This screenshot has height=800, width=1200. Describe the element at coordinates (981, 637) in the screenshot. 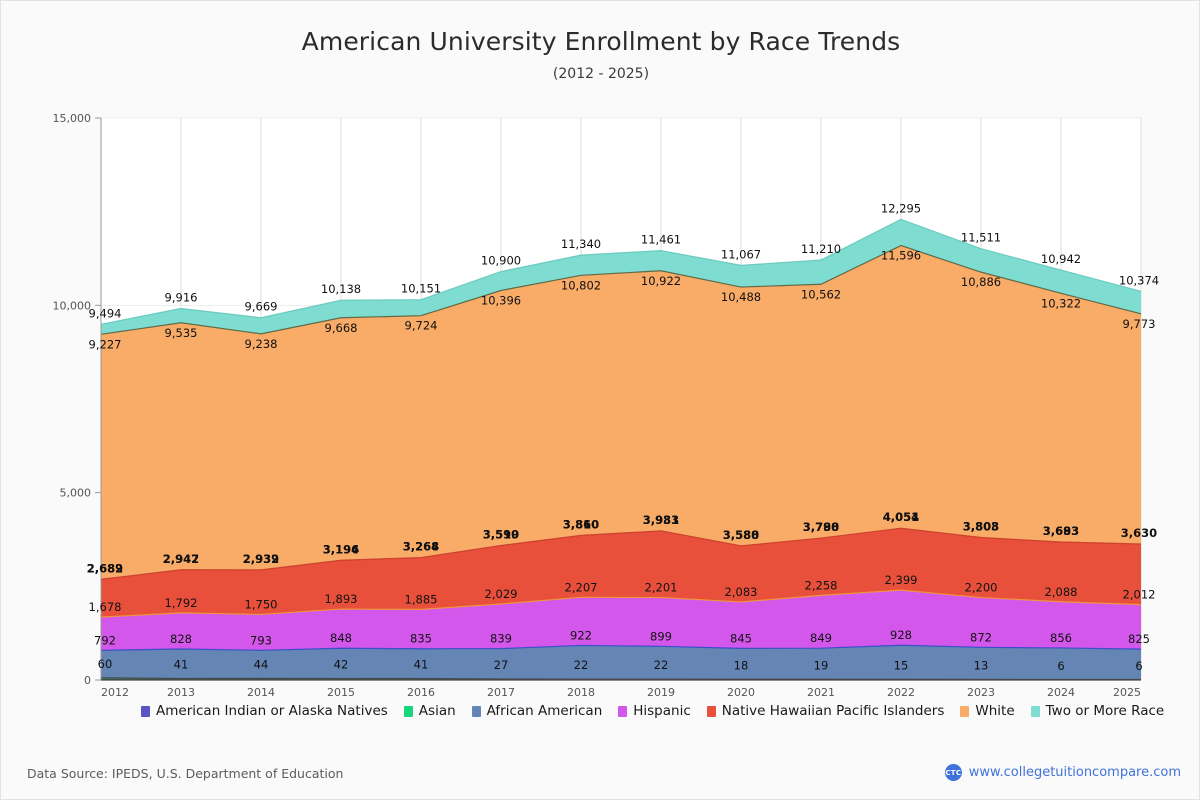

I see `data-point-label: 872` at that location.